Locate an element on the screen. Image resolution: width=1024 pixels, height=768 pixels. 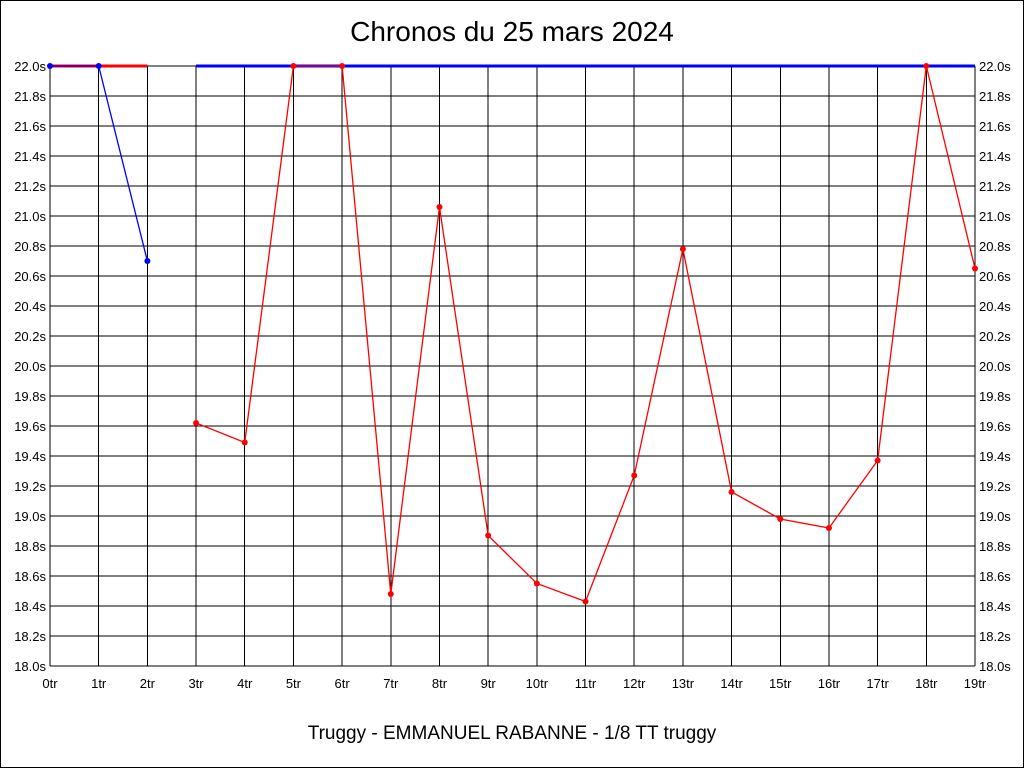
x-tick-label: 10tr is located at coordinates (537, 683).